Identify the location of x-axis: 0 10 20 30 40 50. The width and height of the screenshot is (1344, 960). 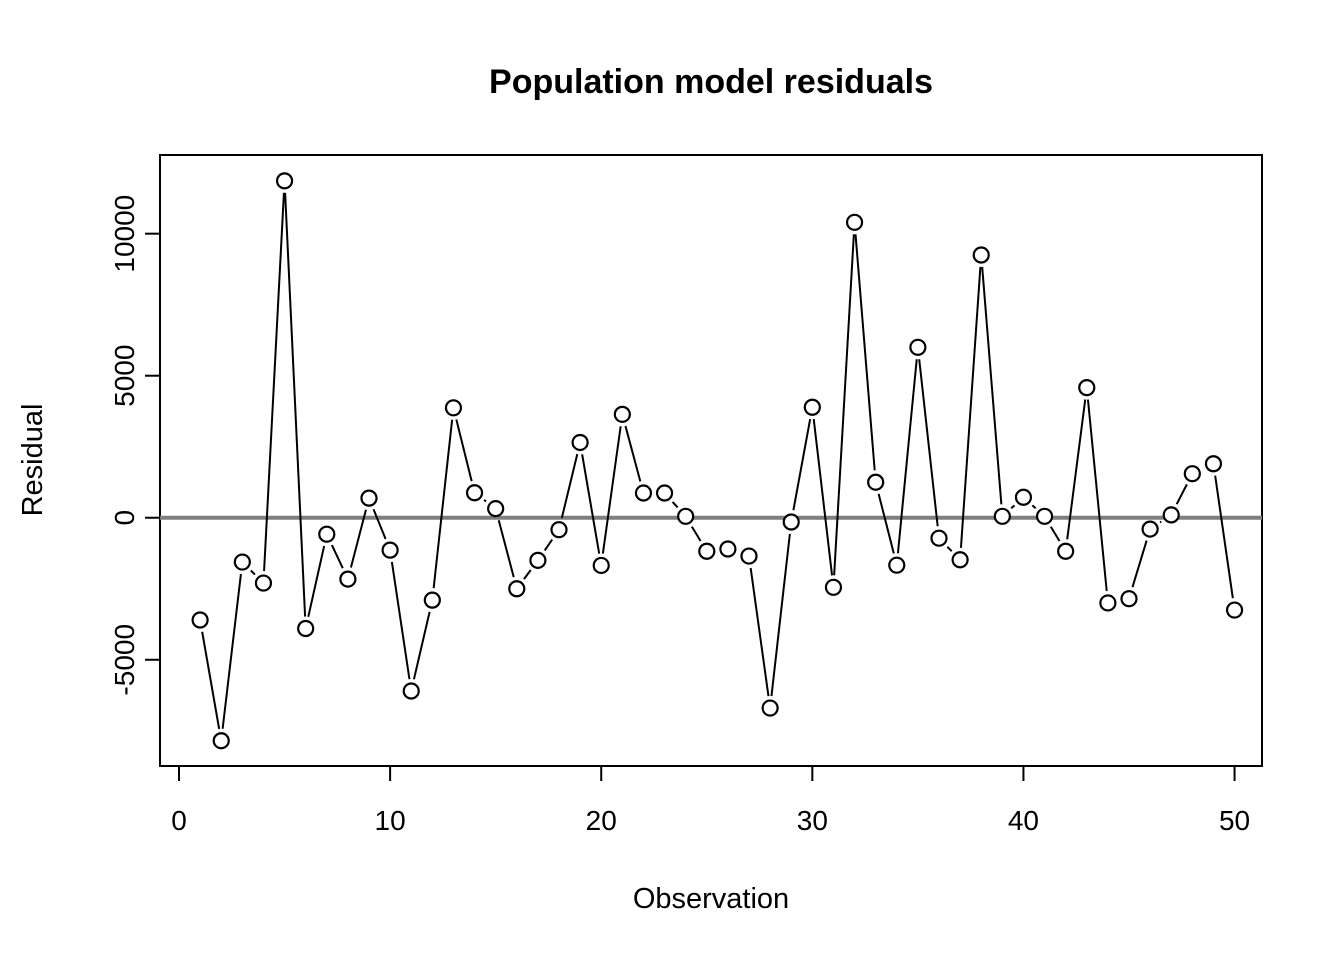
(710, 801).